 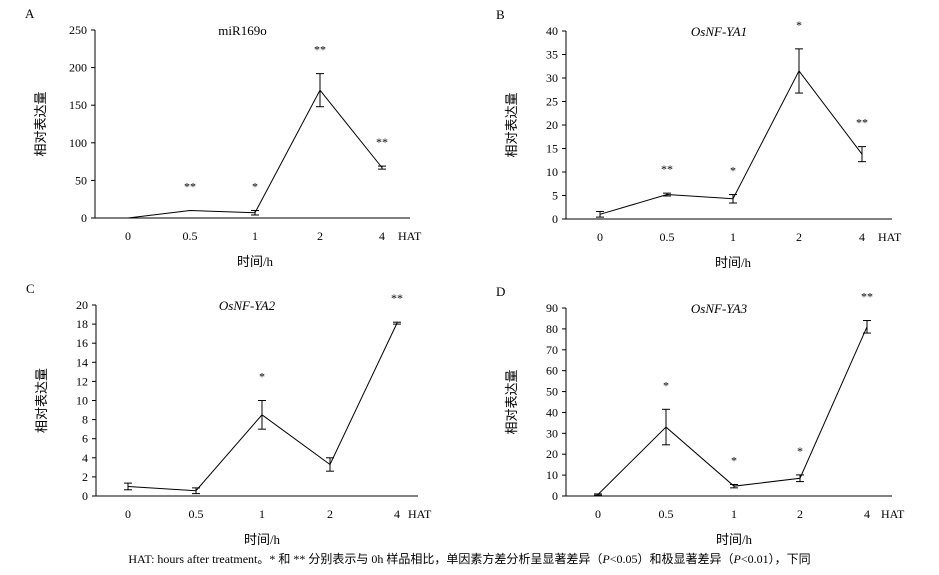 What do you see at coordinates (255, 261) in the screenshot?
I see `panel-a-x-label: 时间/h` at bounding box center [255, 261].